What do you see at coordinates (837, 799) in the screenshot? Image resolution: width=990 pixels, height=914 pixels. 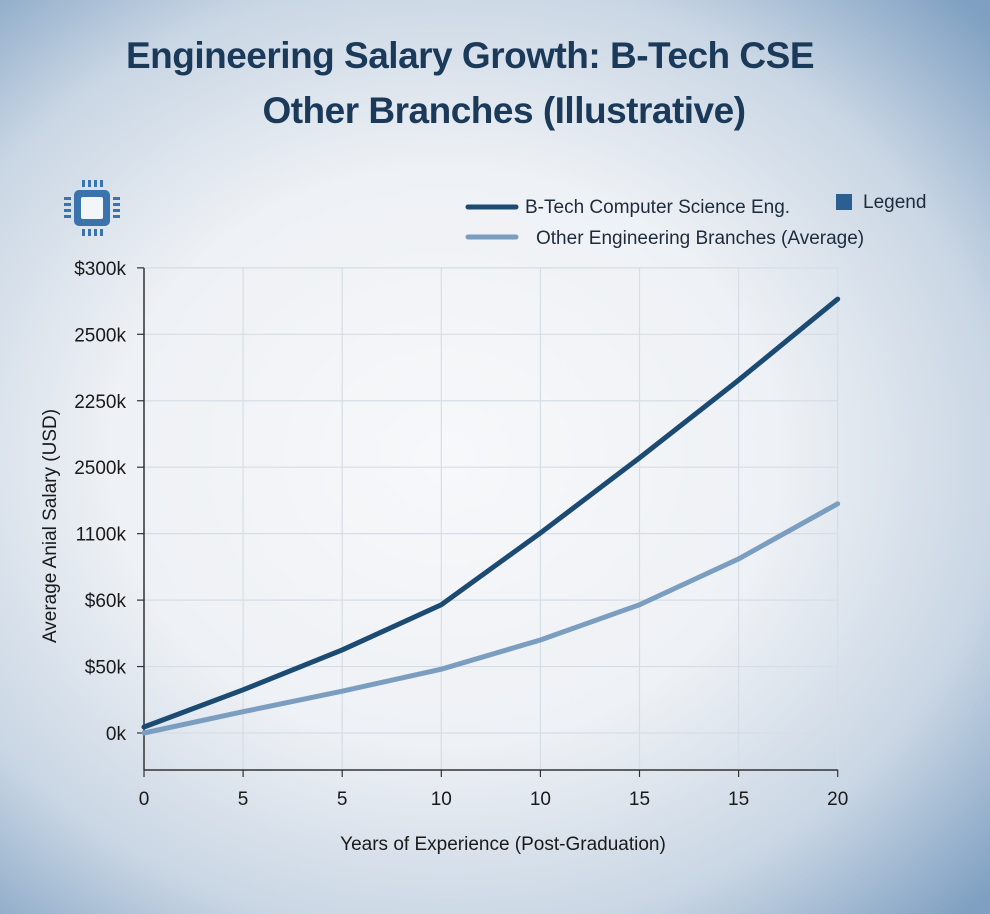 I see `x-tick-label: 20` at bounding box center [837, 799].